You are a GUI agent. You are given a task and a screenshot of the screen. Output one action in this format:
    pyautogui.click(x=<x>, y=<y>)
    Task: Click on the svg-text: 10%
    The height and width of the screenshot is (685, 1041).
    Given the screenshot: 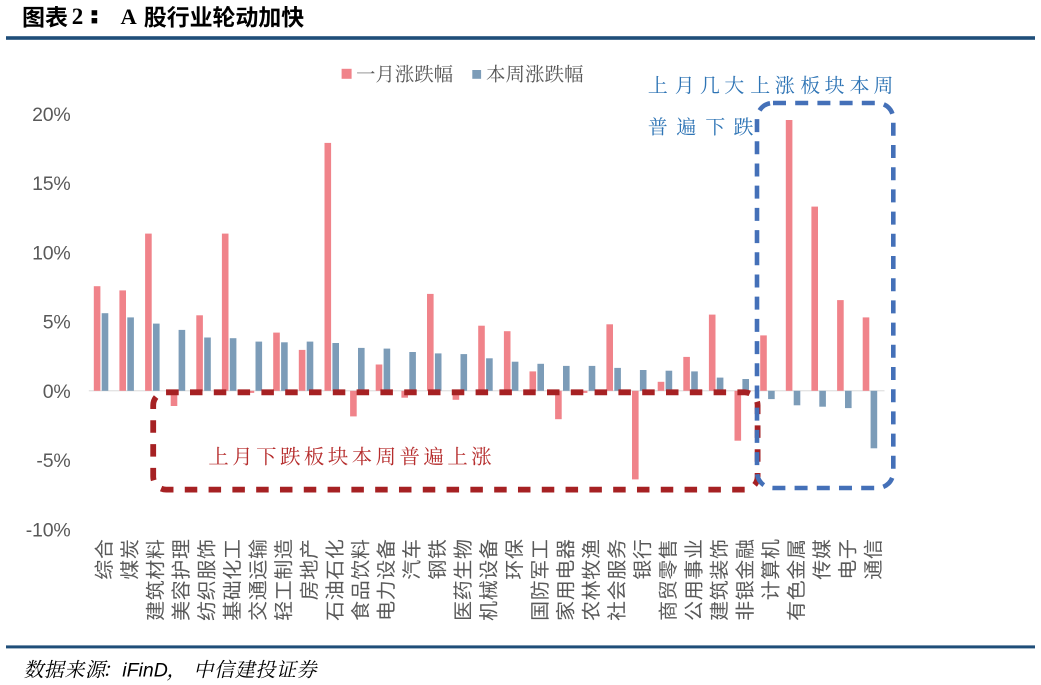 What is the action you would take?
    pyautogui.click(x=51, y=253)
    